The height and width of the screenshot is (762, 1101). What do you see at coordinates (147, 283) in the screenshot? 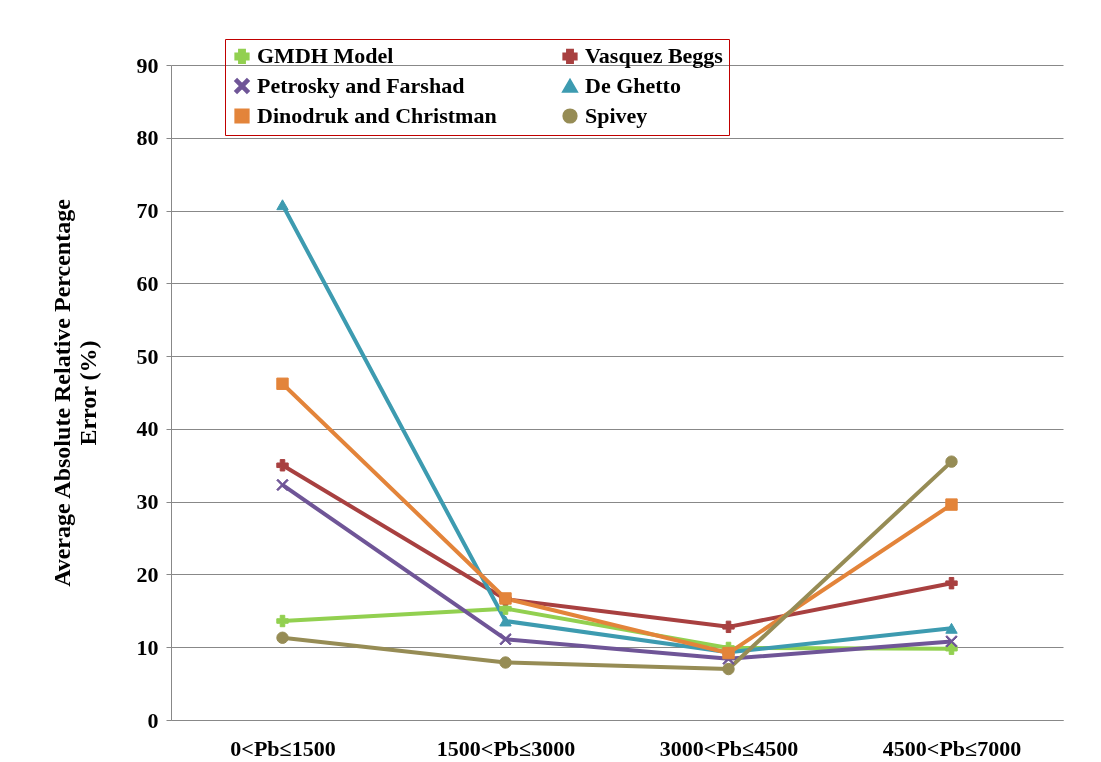
I see `y-tick-label: 60` at bounding box center [147, 283].